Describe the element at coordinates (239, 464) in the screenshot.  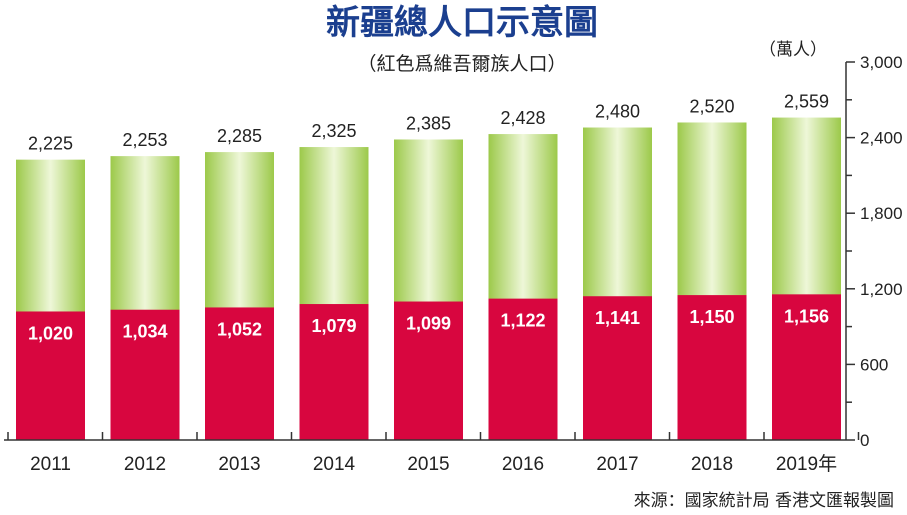
I see `x-tick-label: 2013` at that location.